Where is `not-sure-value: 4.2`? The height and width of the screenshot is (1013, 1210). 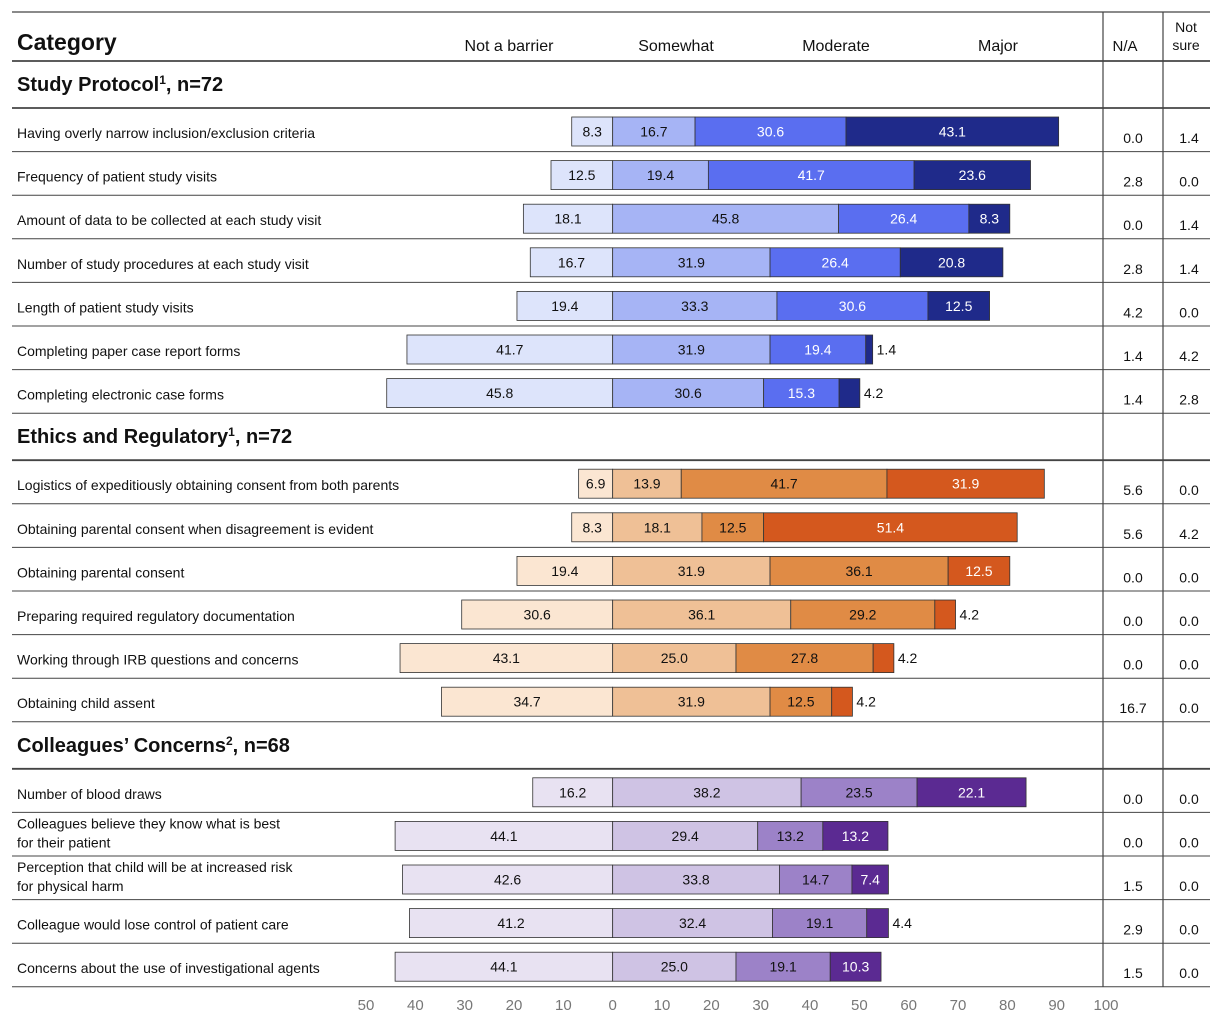 not-sure-value: 4.2 is located at coordinates (1189, 534).